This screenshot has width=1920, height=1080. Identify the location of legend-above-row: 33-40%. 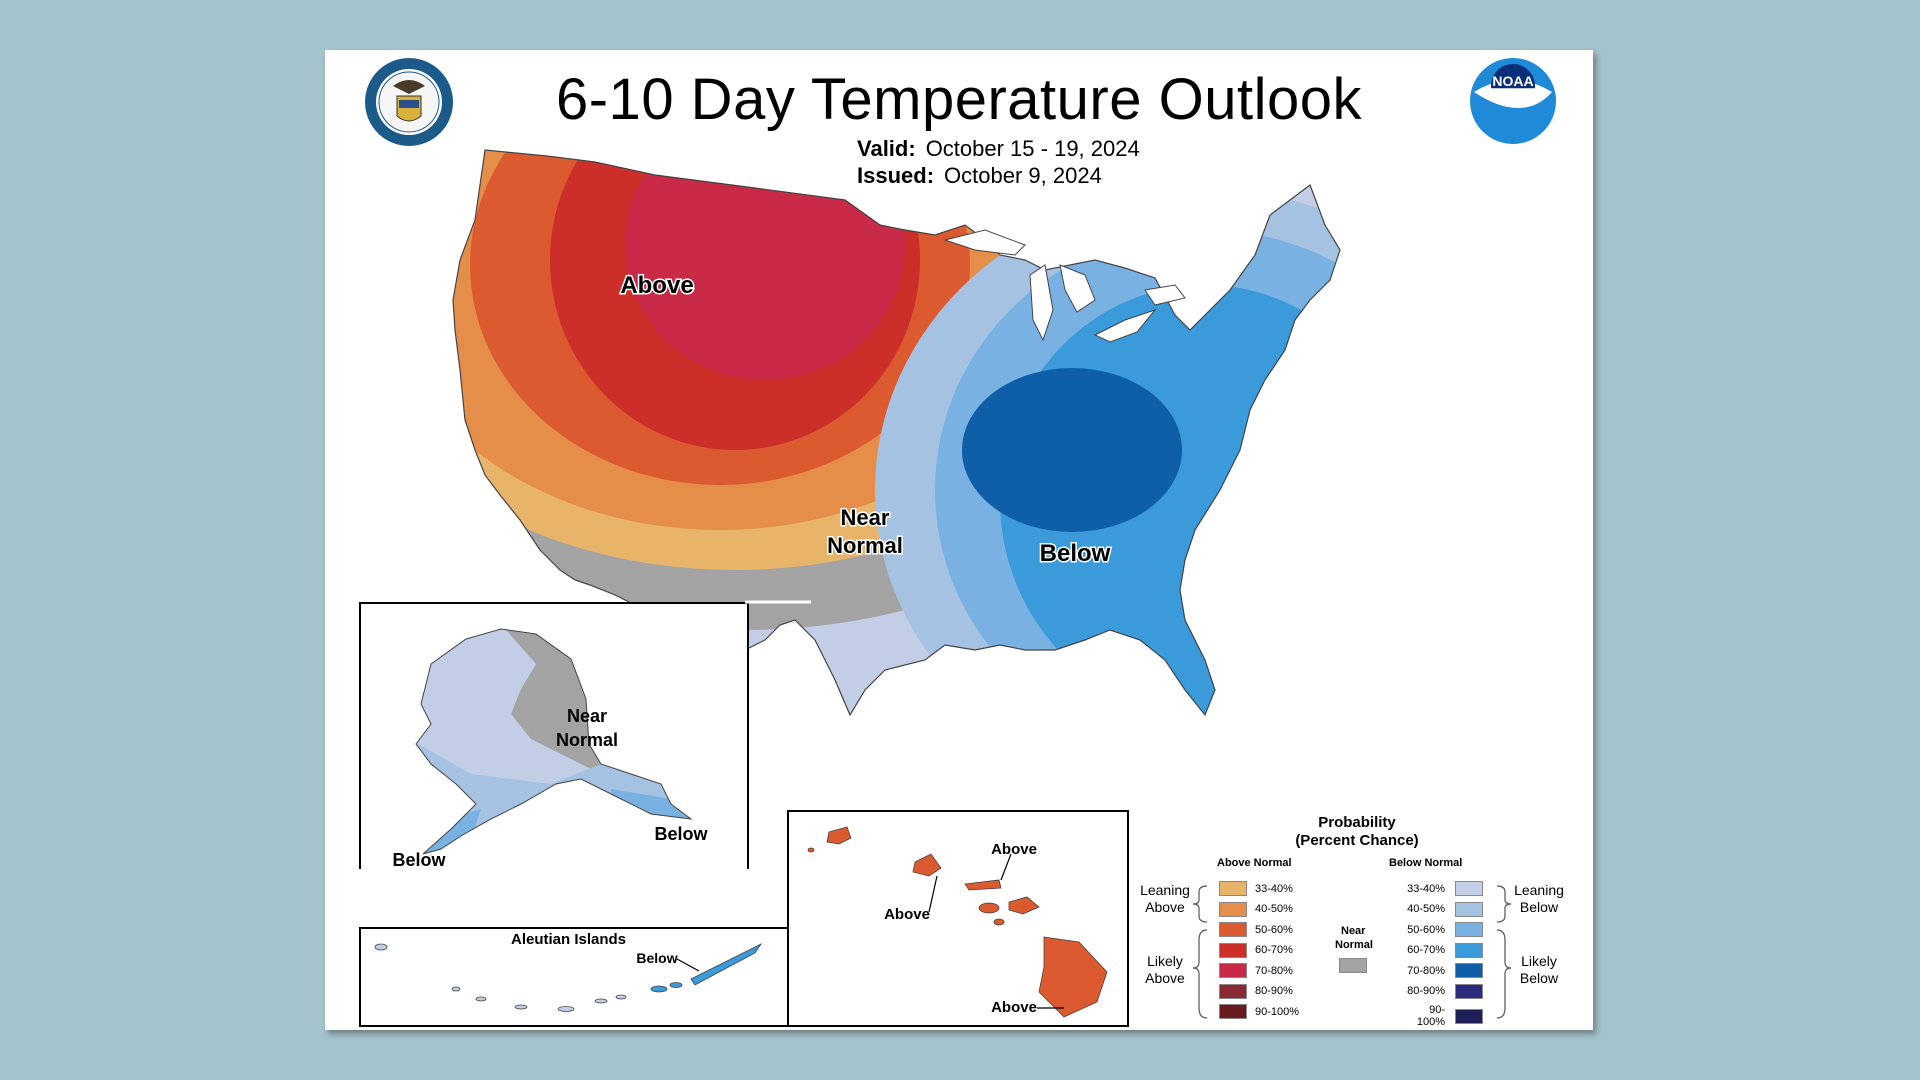
(1256, 888).